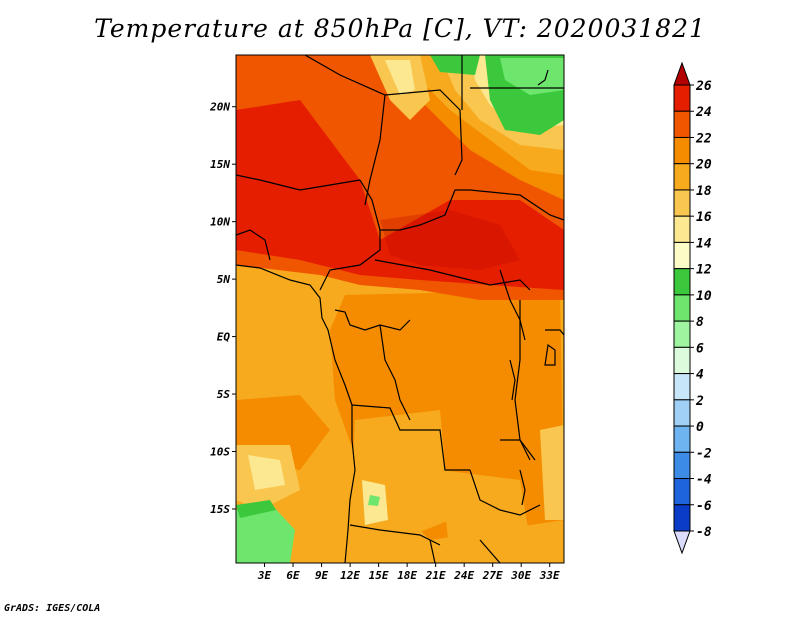 The width and height of the screenshot is (800, 618). What do you see at coordinates (400, 77) in the screenshot?
I see `field-zone-14-16-libya` at bounding box center [400, 77].